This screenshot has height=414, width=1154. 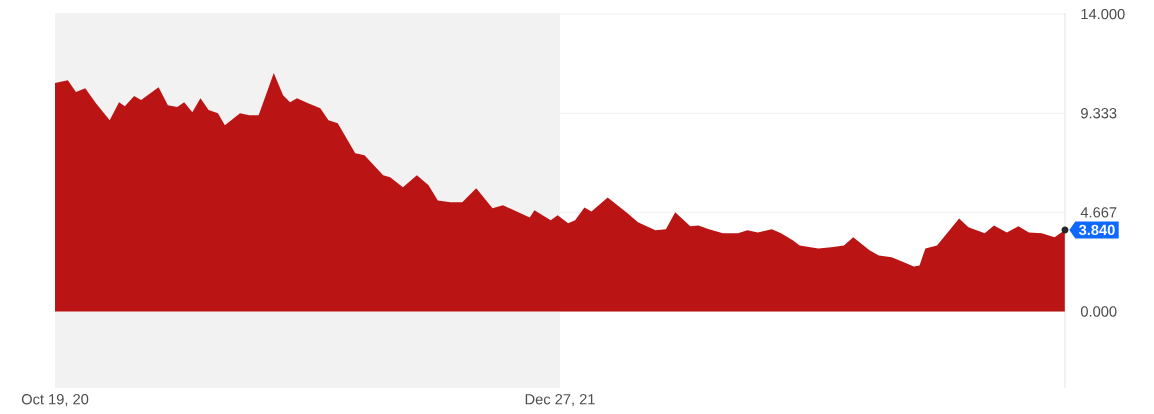 What do you see at coordinates (1096, 230) in the screenshot?
I see `annotation: 3.840` at bounding box center [1096, 230].